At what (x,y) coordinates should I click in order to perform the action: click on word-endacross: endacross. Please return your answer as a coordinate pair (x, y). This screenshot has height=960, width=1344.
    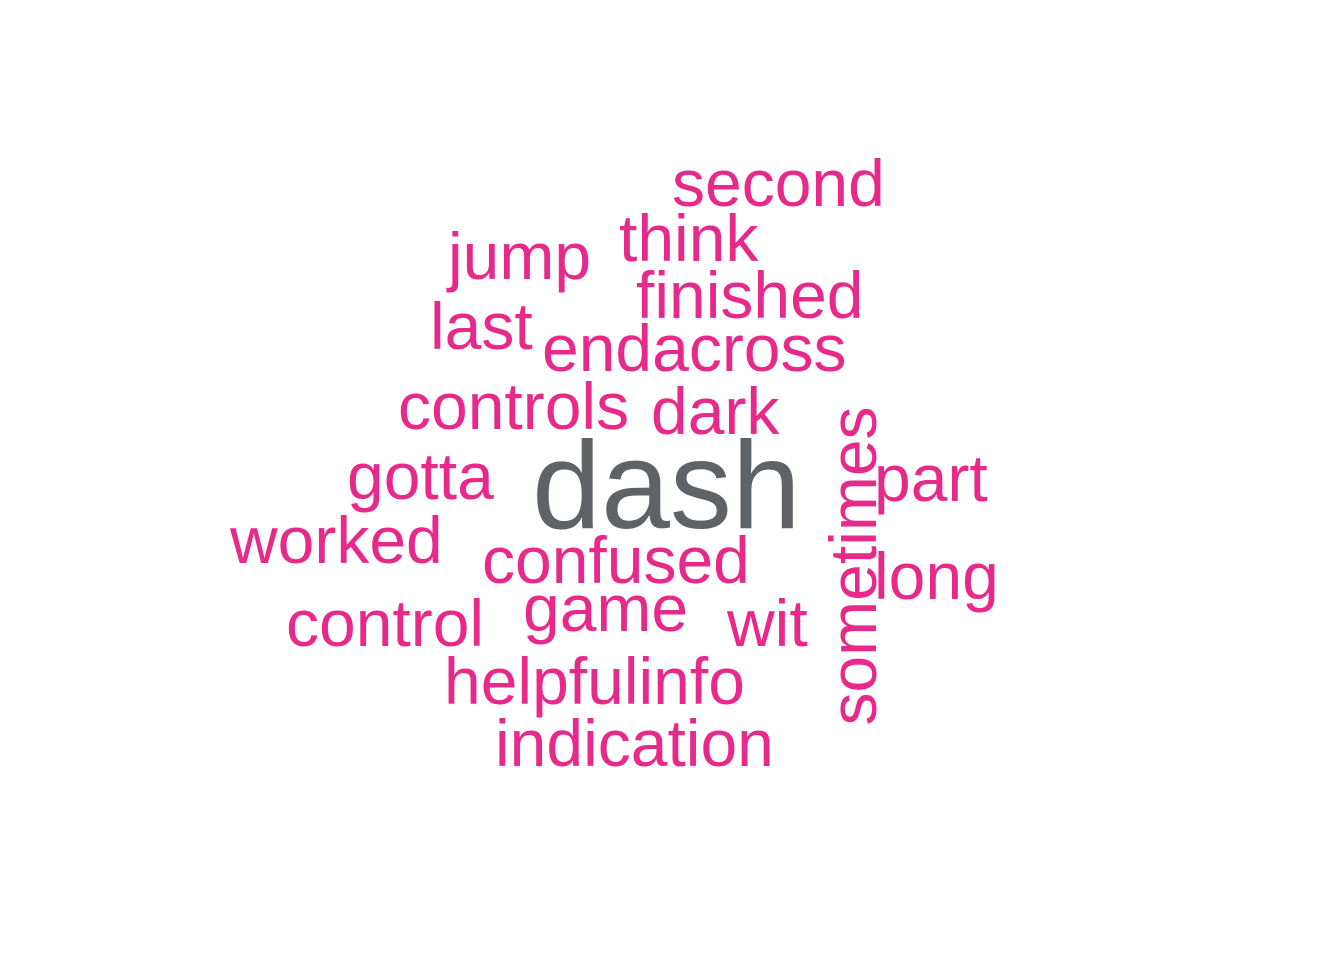
    Looking at the image, I should click on (694, 348).